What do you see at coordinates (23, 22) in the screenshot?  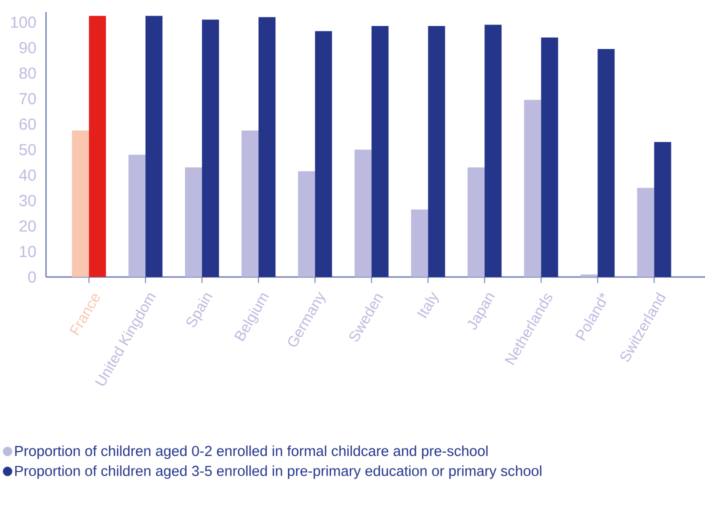 I see `y-tick-label: 100` at bounding box center [23, 22].